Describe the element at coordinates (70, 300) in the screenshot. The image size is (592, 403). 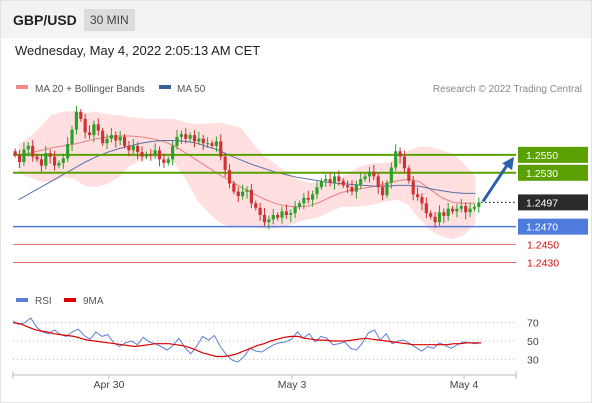
I see `ma9-legend-swatch` at that location.